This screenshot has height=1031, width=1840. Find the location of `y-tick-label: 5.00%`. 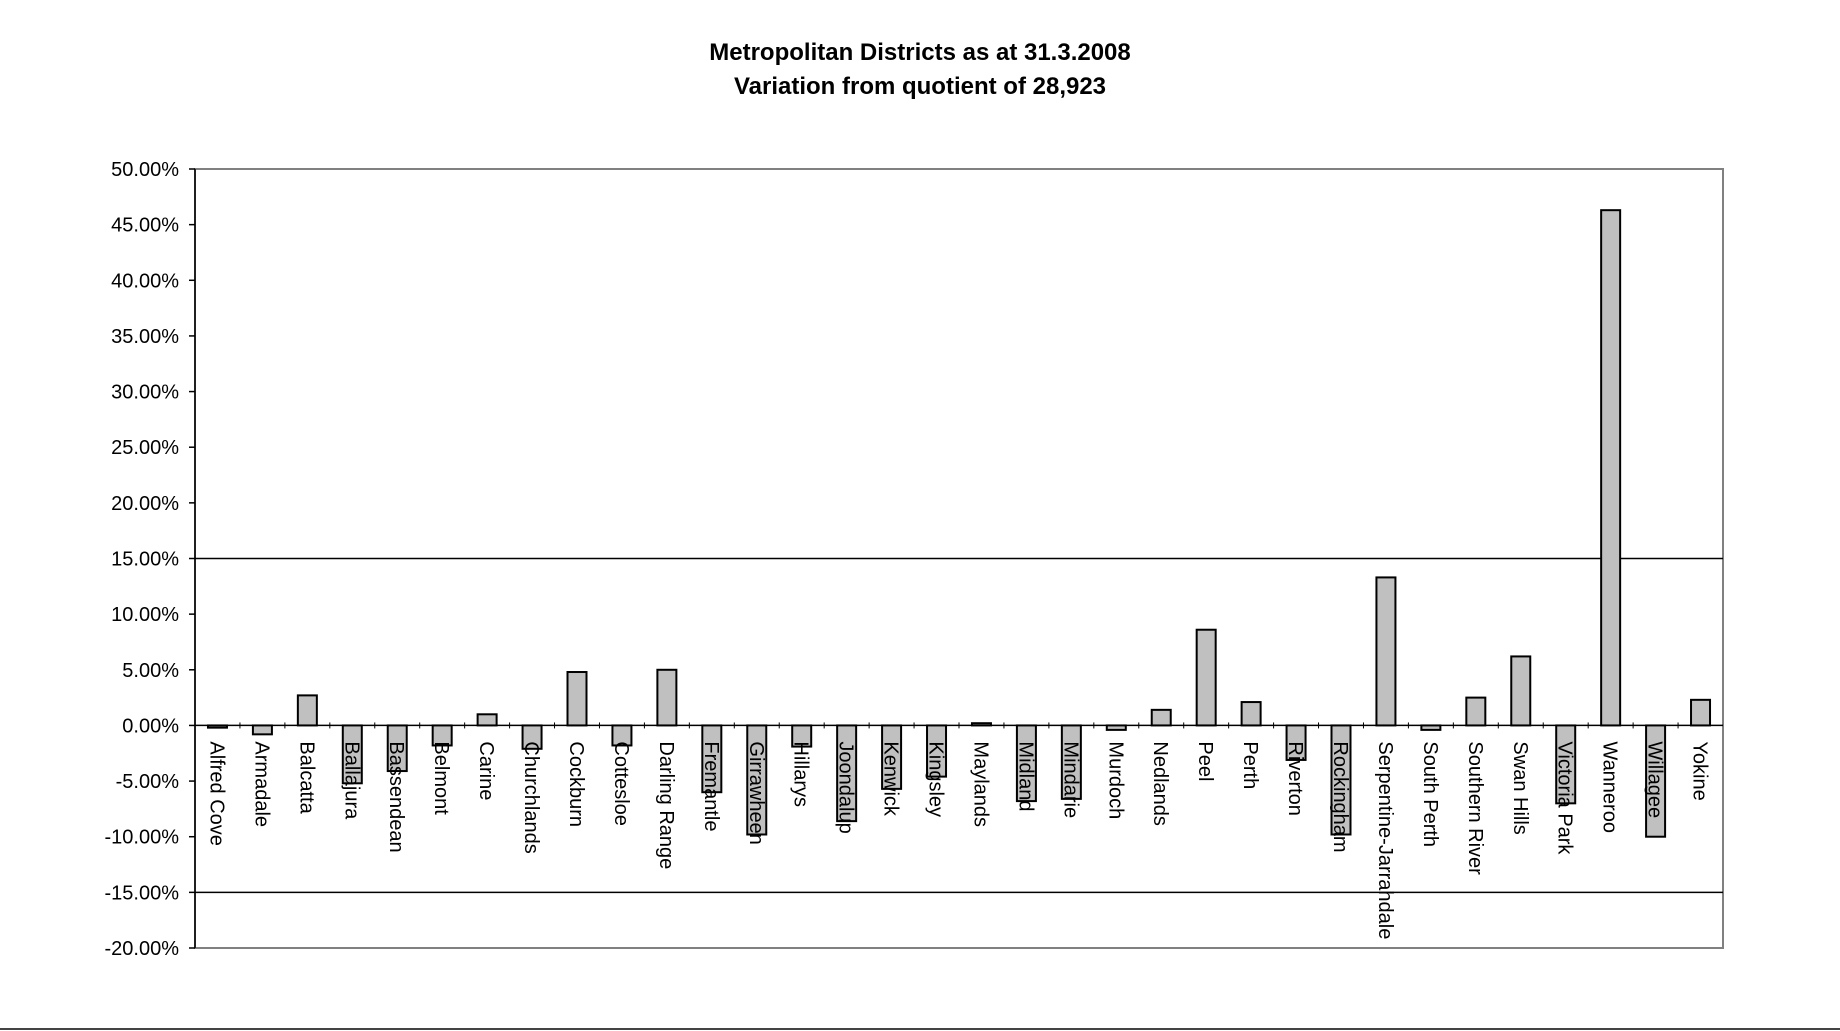

y-tick-label: 5.00% is located at coordinates (150, 671).